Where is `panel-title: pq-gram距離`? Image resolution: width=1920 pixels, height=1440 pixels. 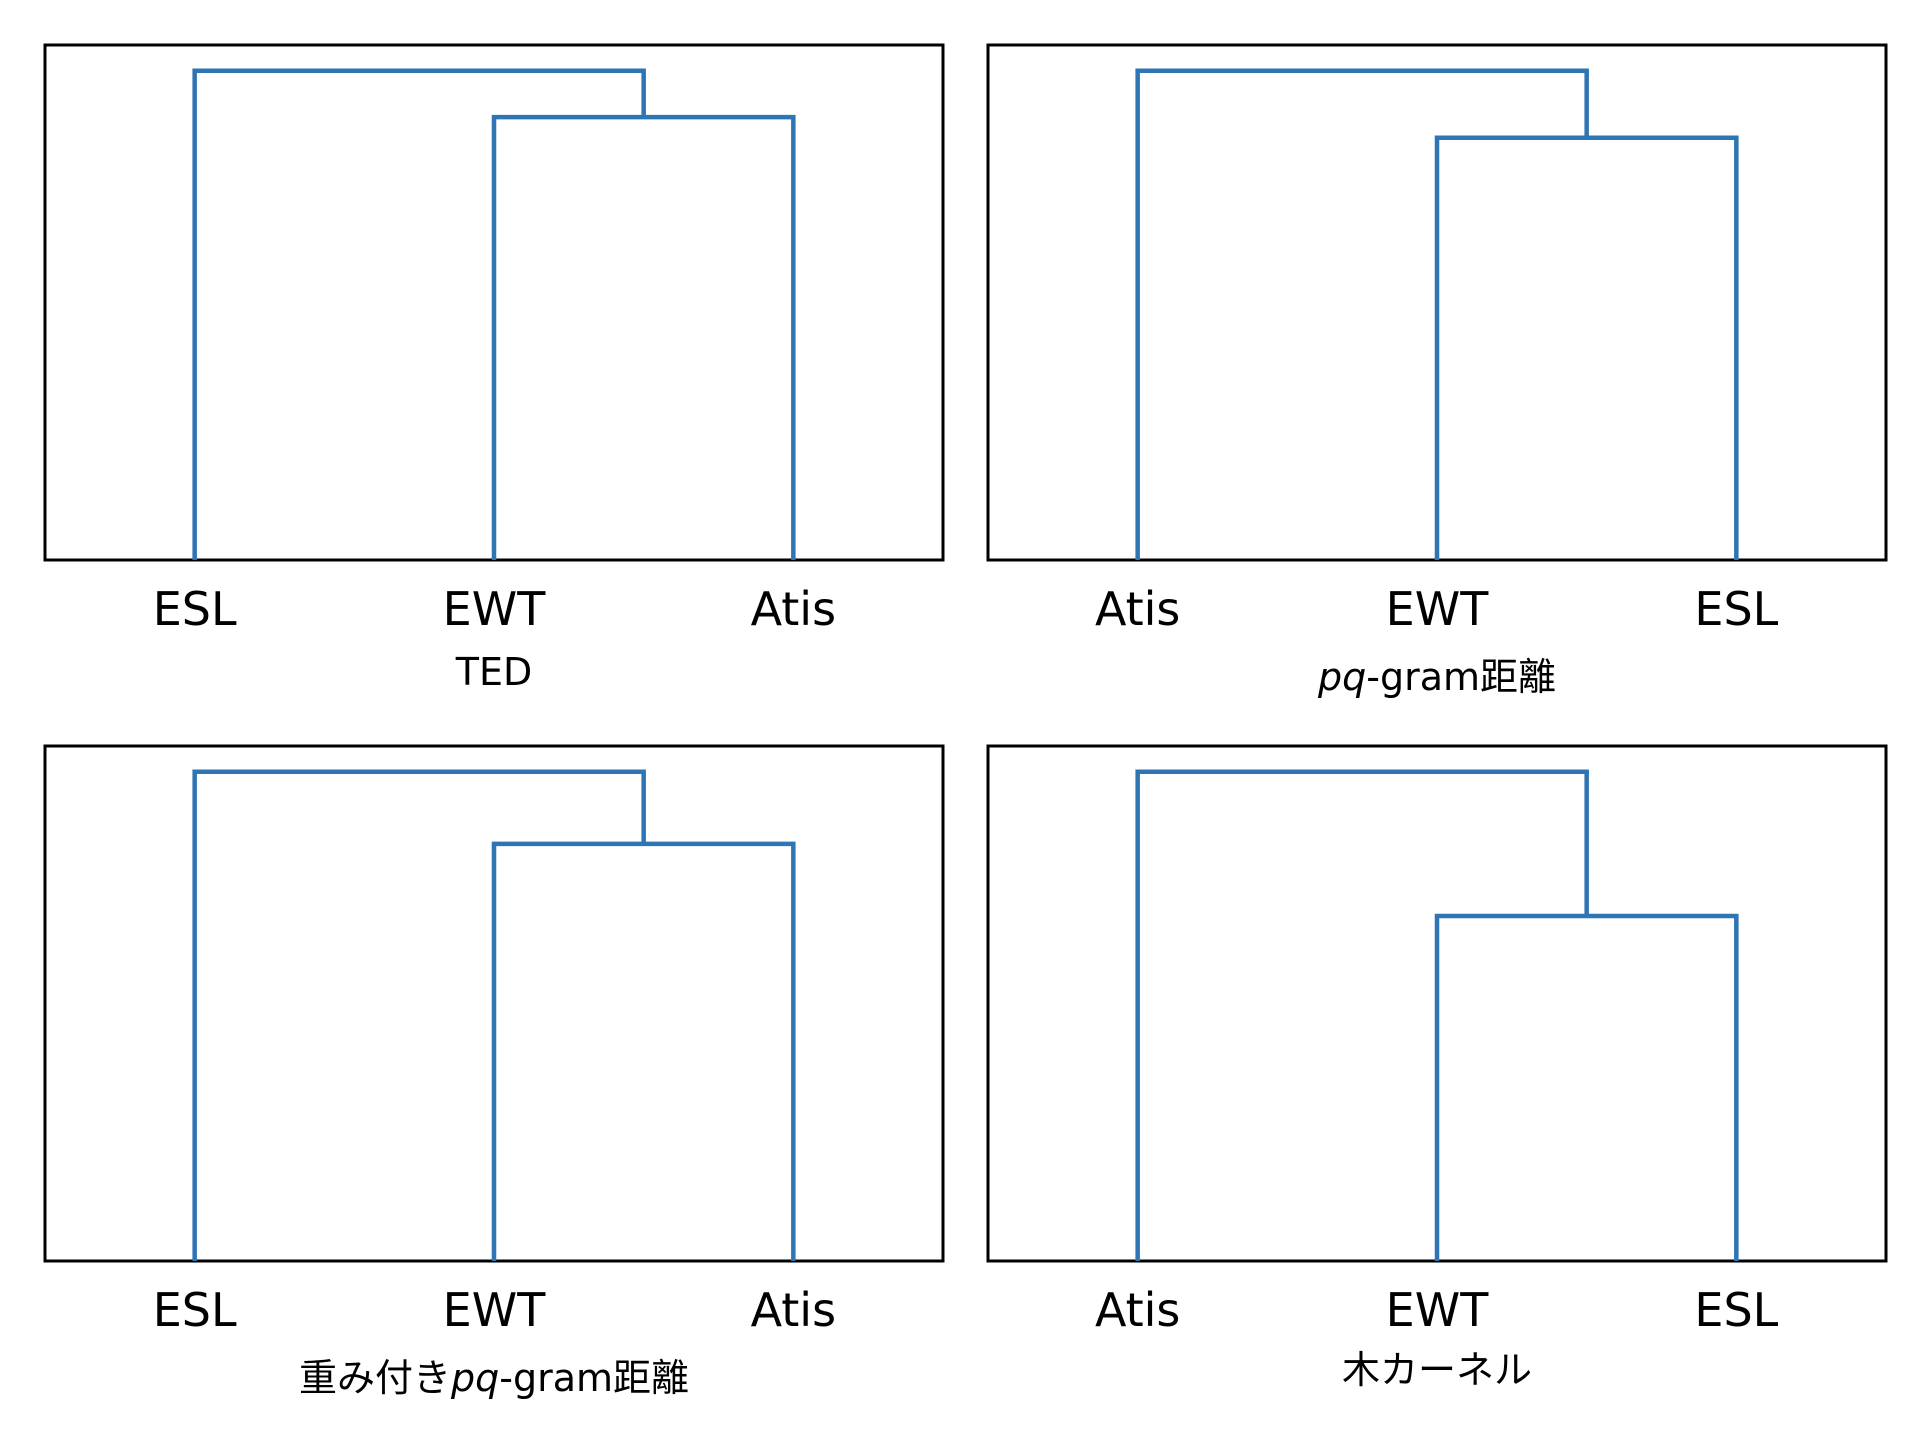
panel-title: pq-gram距離 is located at coordinates (1436, 677).